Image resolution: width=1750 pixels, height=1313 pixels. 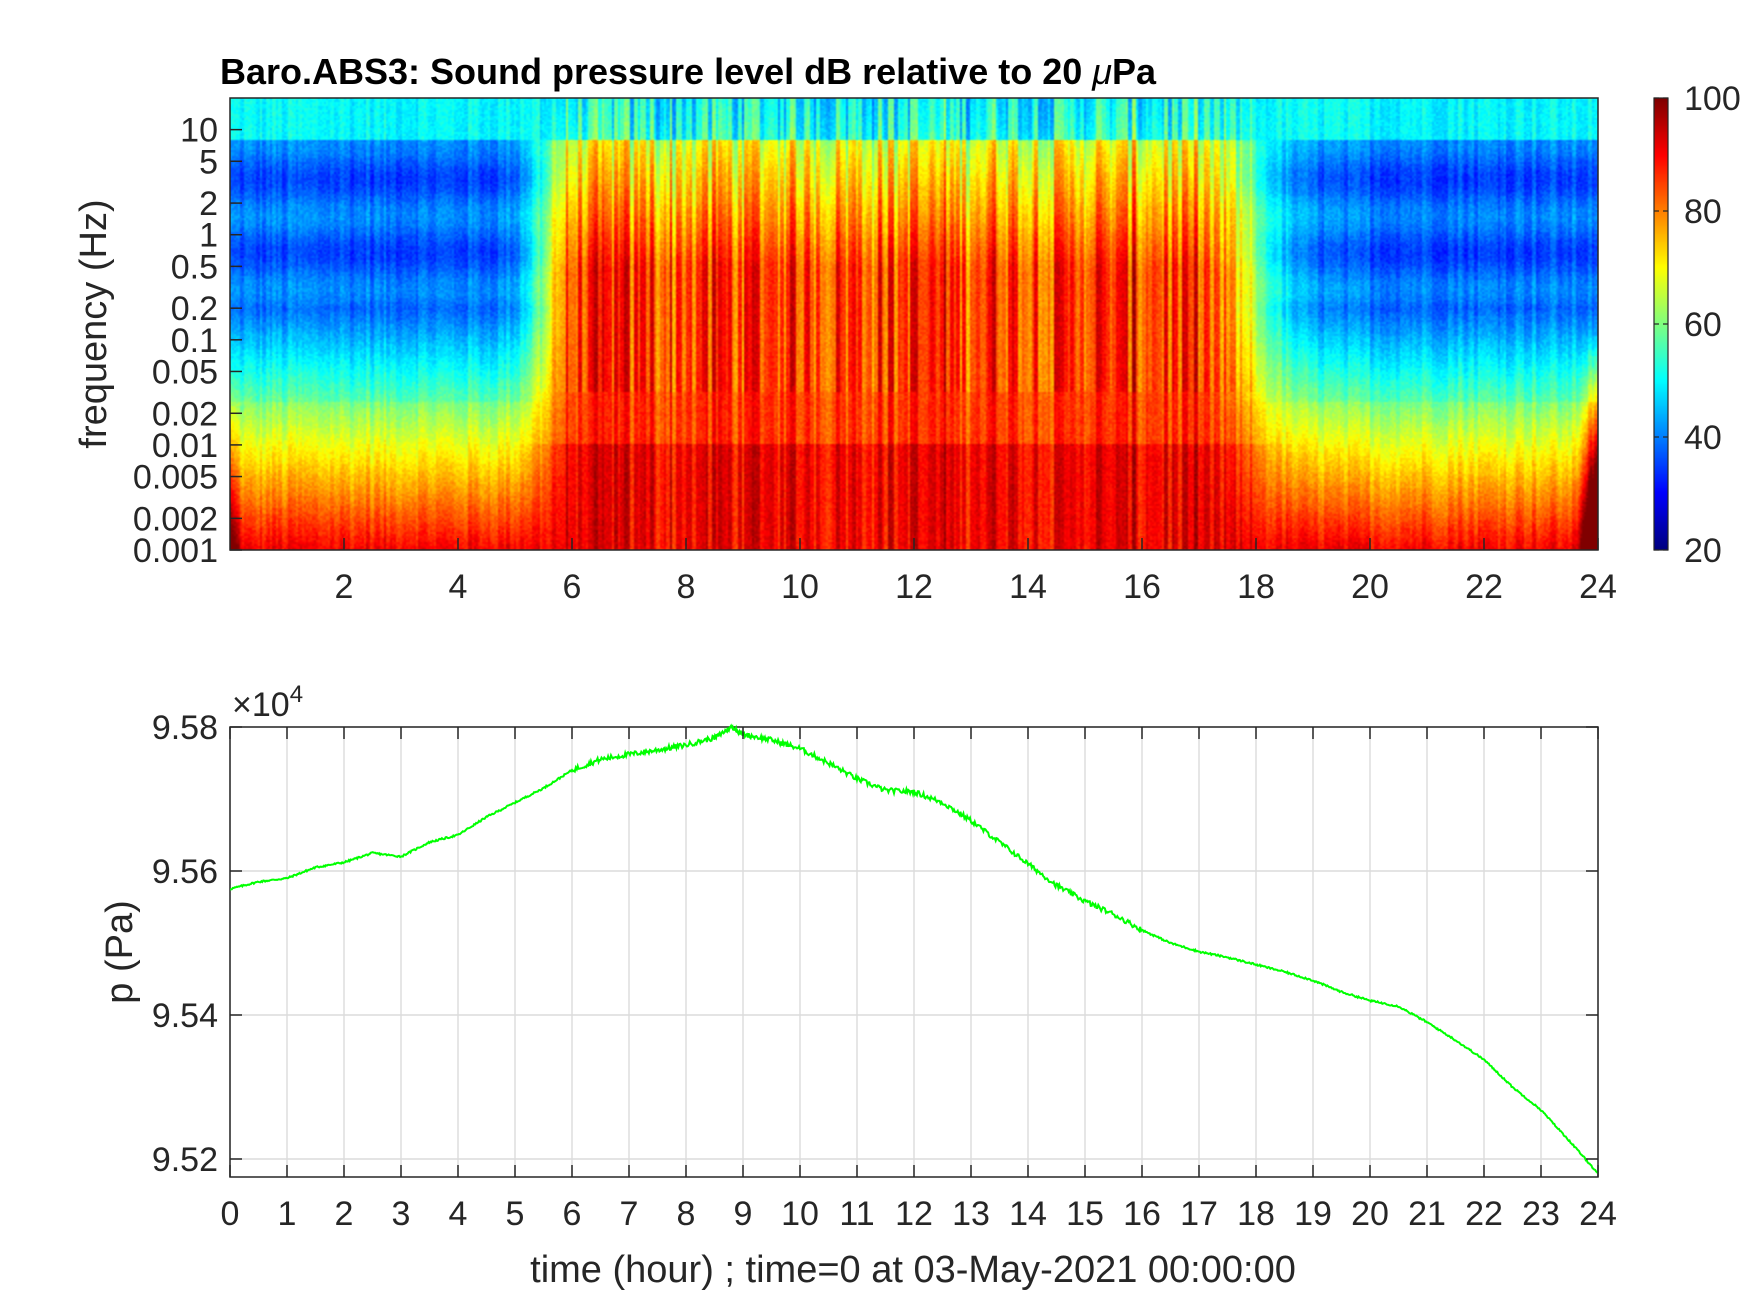 What do you see at coordinates (1256, 1214) in the screenshot?
I see `pressure-x-tick-label: 18` at bounding box center [1256, 1214].